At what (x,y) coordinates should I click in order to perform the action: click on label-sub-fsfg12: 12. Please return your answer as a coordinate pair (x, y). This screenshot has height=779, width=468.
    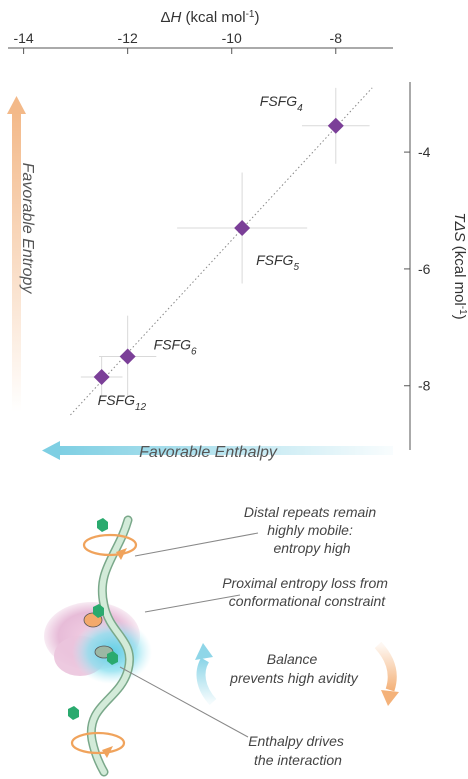
    Looking at the image, I should click on (141, 407).